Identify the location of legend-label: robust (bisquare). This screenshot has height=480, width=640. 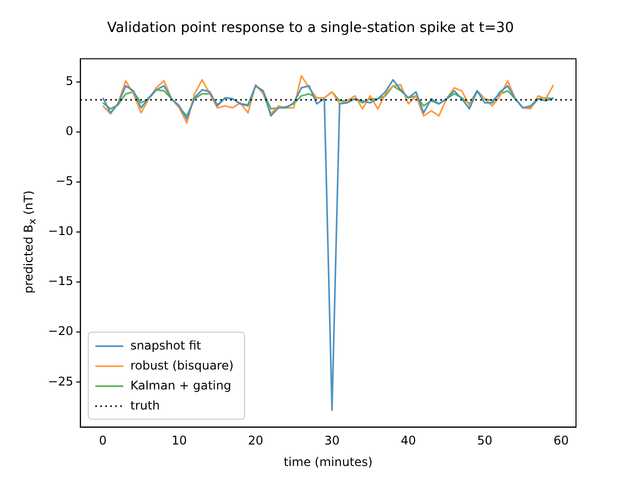
(182, 365).